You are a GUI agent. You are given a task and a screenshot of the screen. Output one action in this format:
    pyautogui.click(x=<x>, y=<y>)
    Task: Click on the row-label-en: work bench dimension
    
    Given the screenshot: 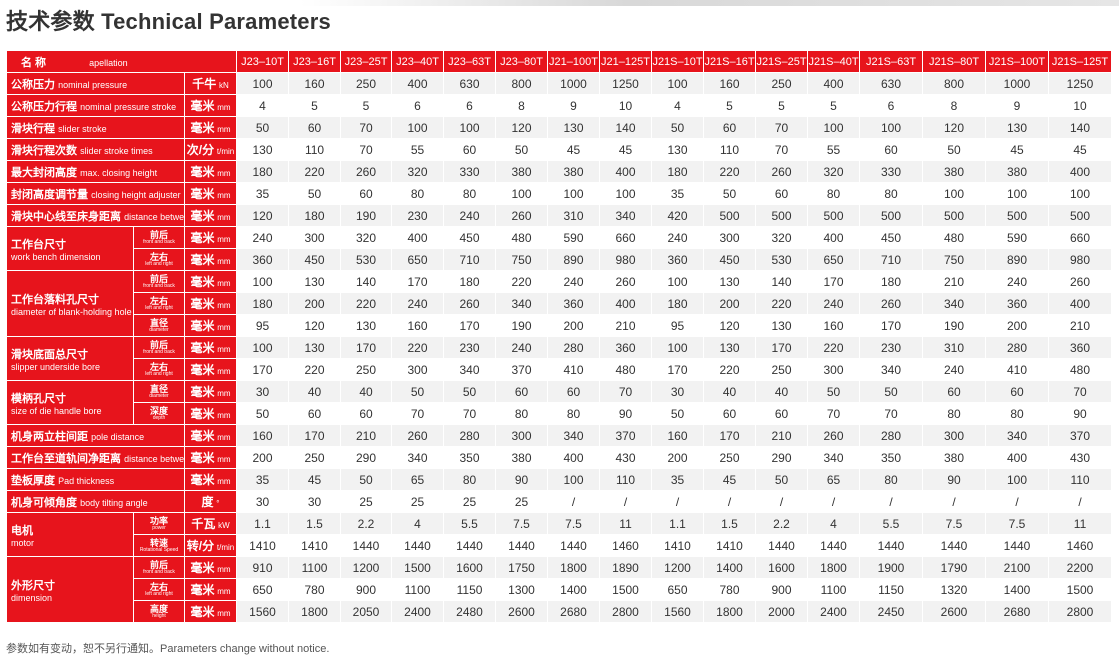 What is the action you would take?
    pyautogui.click(x=56, y=256)
    